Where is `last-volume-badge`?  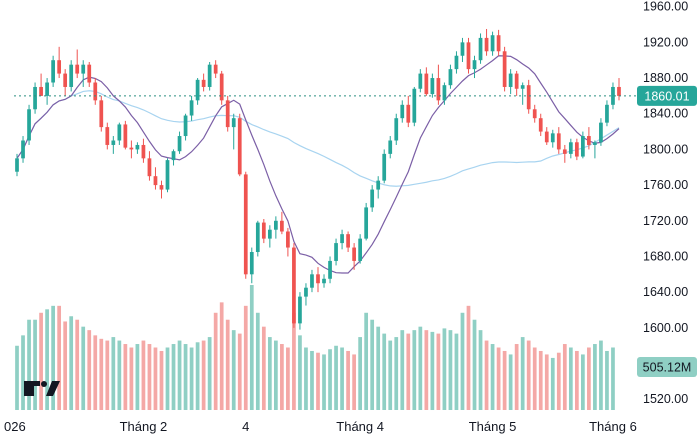
last-volume-badge is located at coordinates (667, 367).